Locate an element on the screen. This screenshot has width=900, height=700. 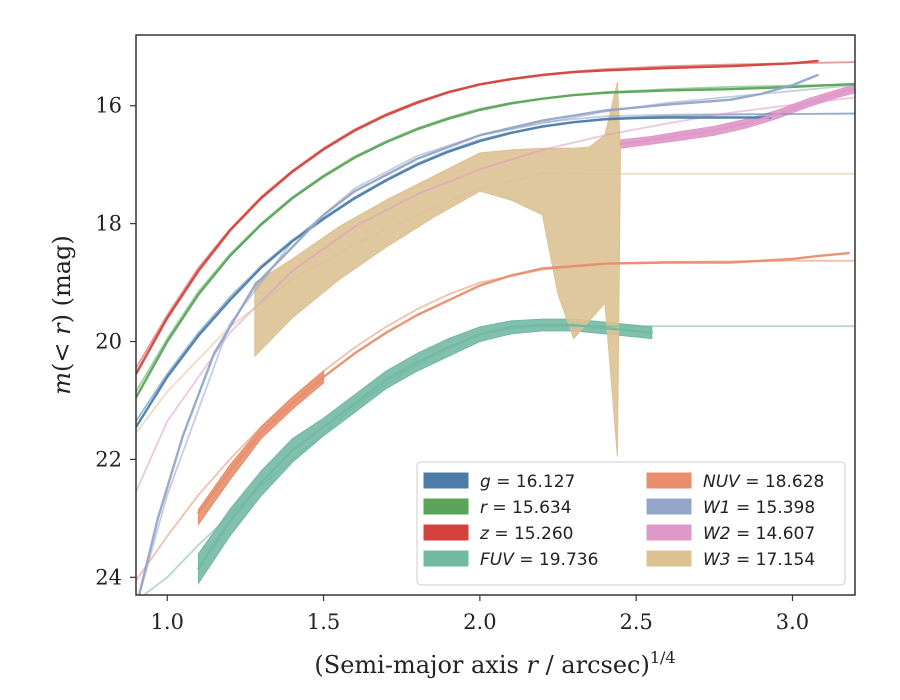
legend-item-w3: W3 = 17.154 is located at coordinates (730, 560).